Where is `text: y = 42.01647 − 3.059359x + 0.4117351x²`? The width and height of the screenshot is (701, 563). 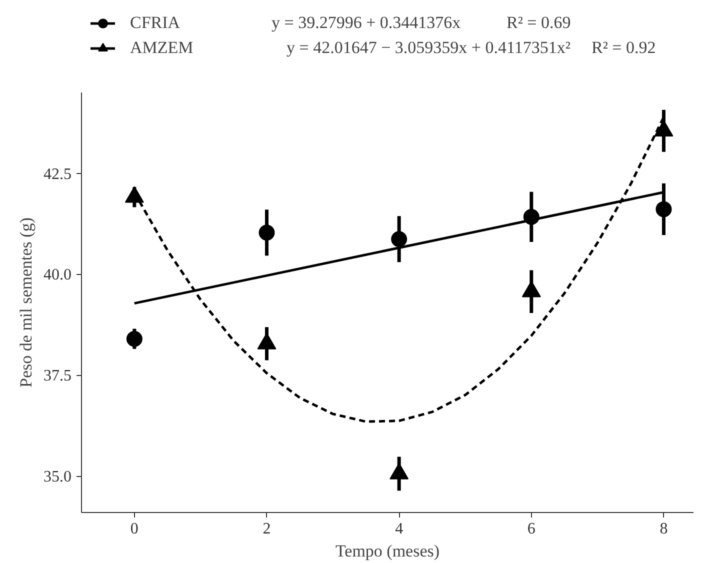
text: y = 42.01647 − 3.059359x + 0.4117351x² is located at coordinates (428, 47).